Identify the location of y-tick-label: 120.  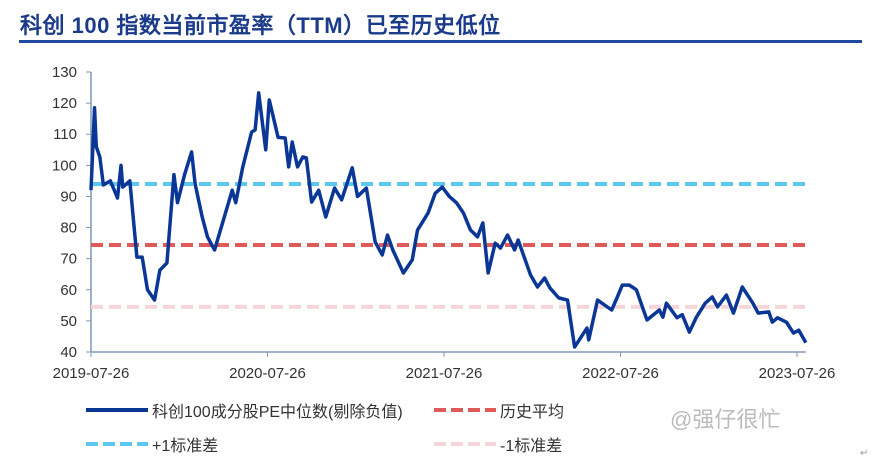
(64, 103).